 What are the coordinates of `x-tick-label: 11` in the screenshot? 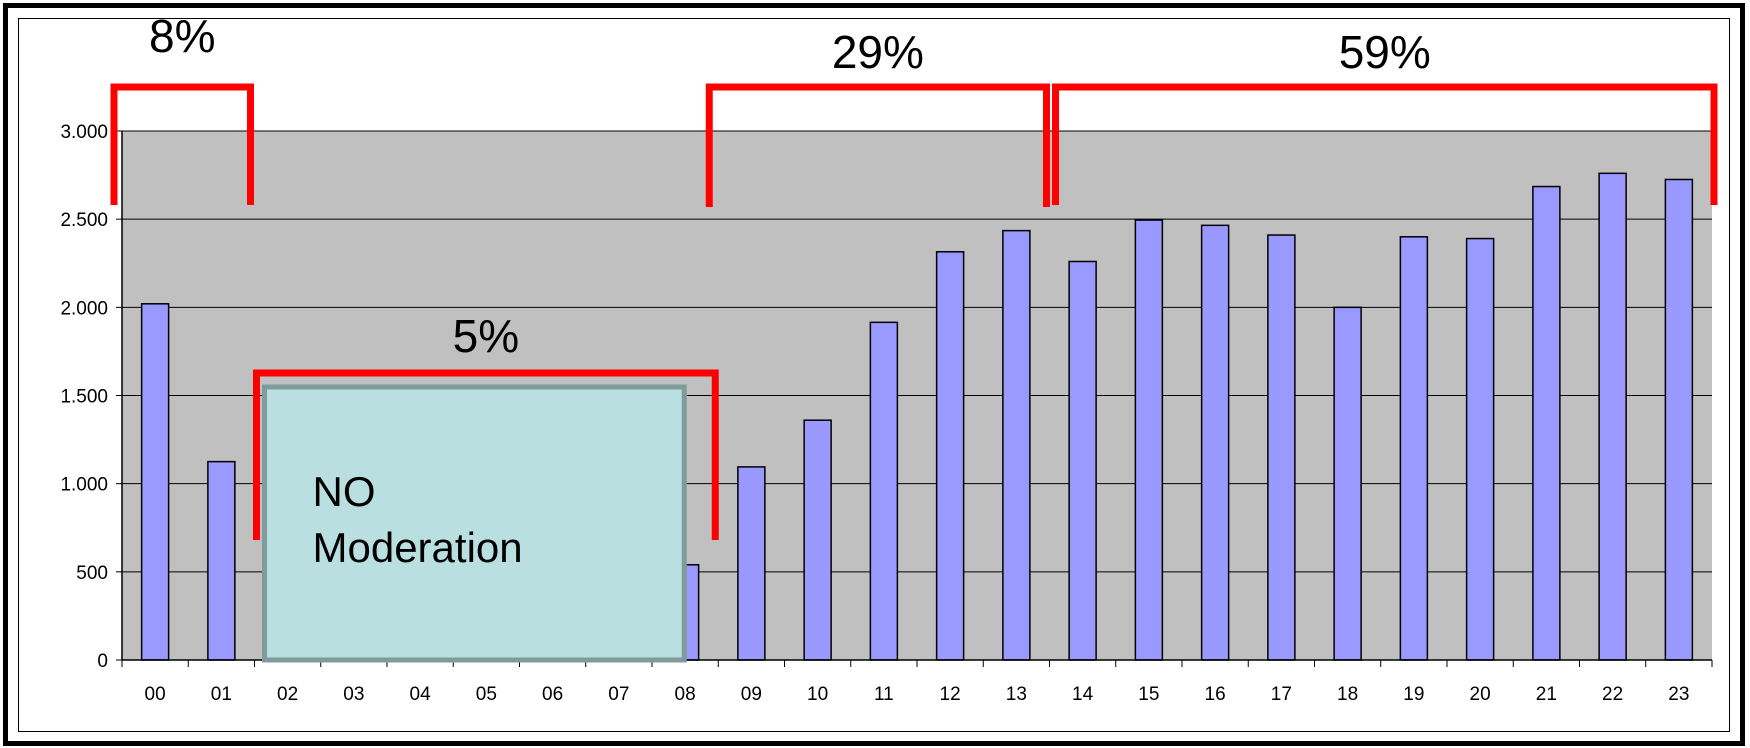 It's located at (884, 694).